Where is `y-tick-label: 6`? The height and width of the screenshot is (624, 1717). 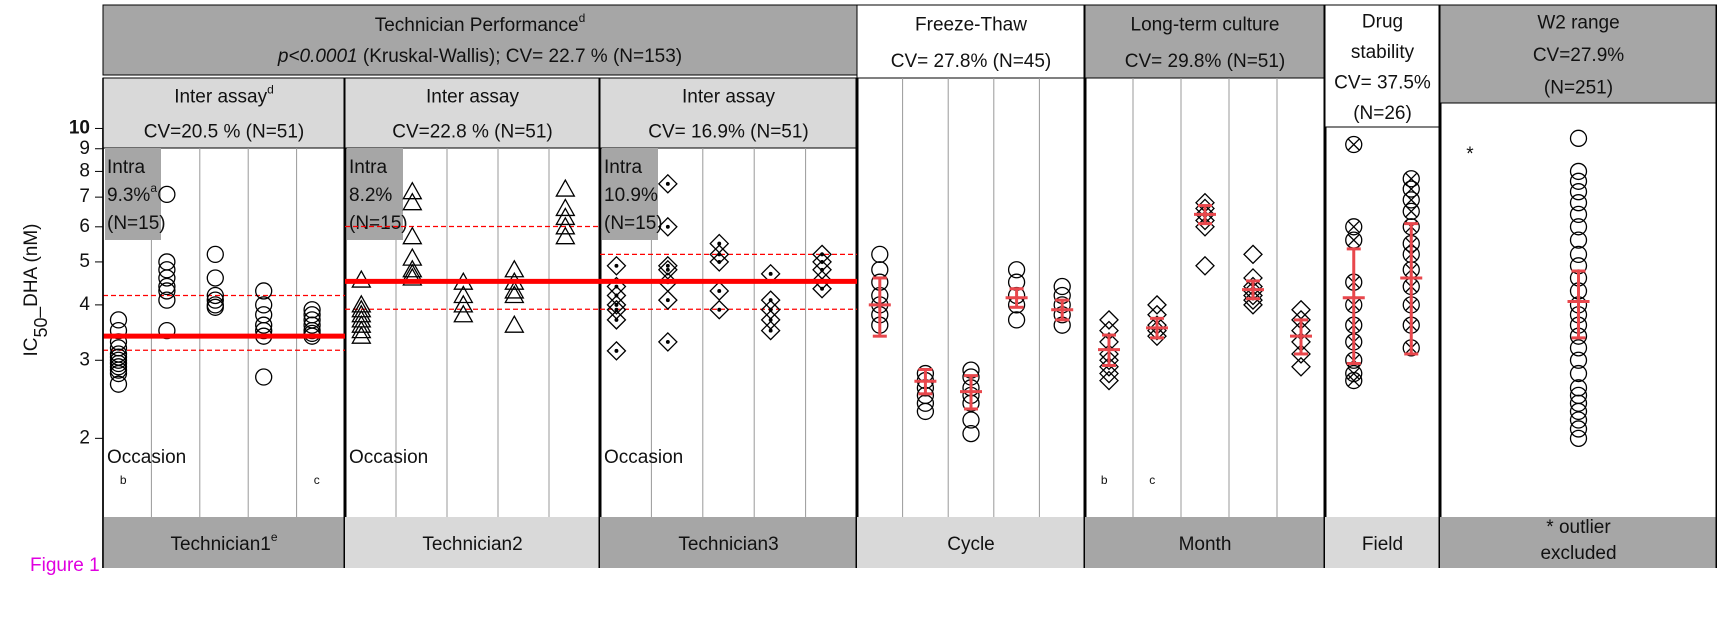 y-tick-label: 6 is located at coordinates (84, 226).